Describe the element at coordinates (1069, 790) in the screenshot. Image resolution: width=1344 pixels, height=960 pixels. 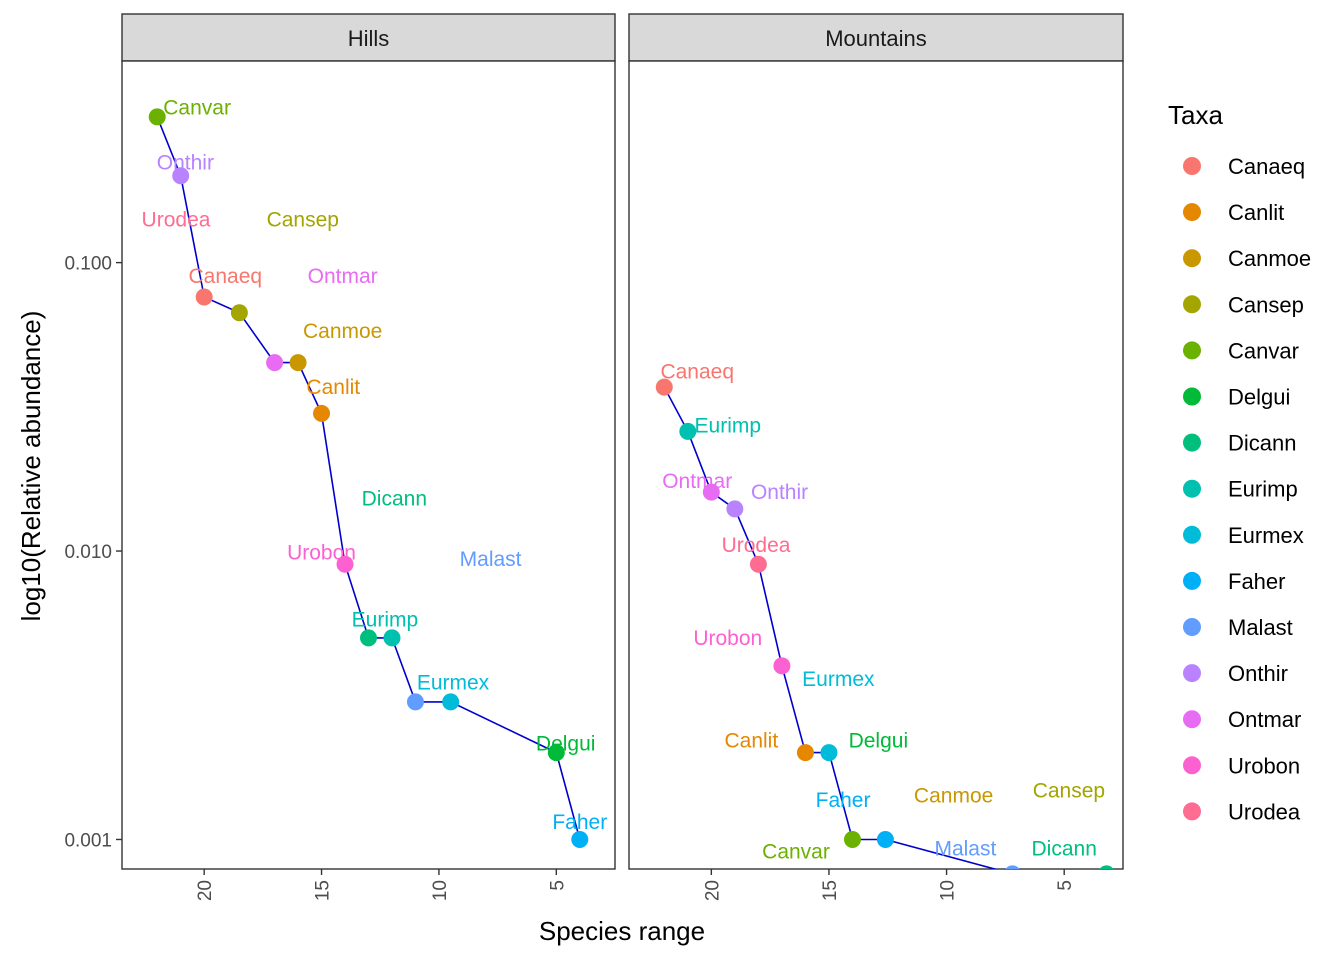
I see `point-label-cansep: Cansep` at that location.